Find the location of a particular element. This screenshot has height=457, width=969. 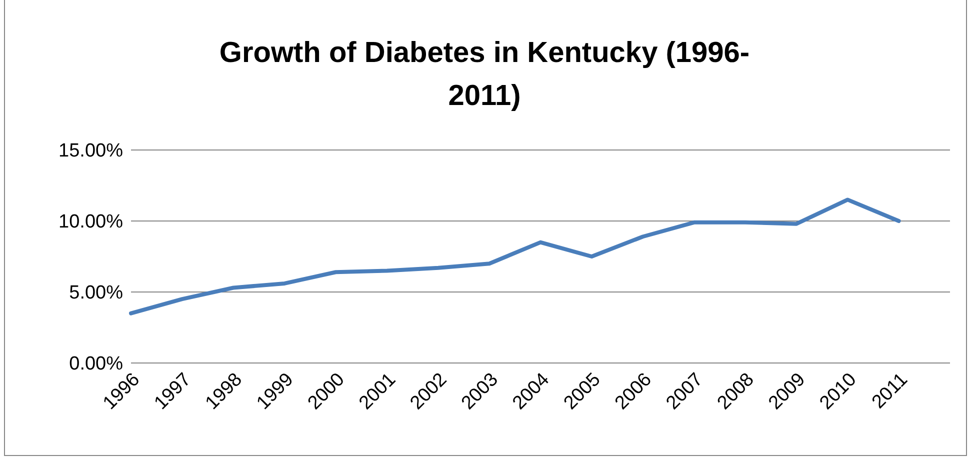

y-tick-label: 10.00% is located at coordinates (91, 222).